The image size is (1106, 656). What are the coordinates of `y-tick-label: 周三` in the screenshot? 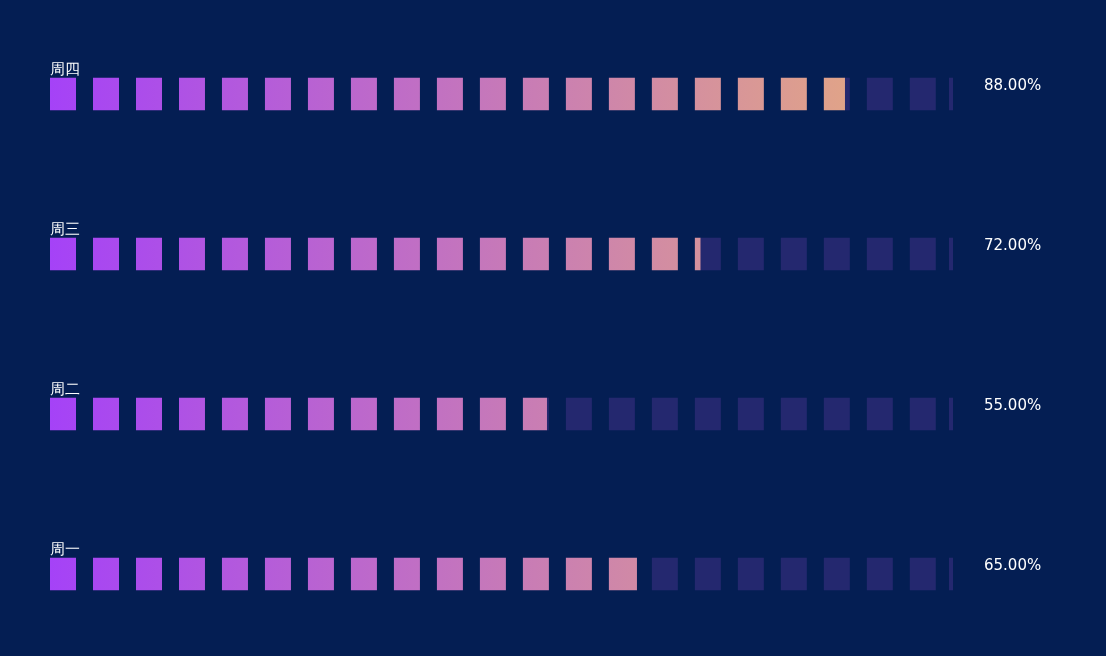 It's located at (65, 229).